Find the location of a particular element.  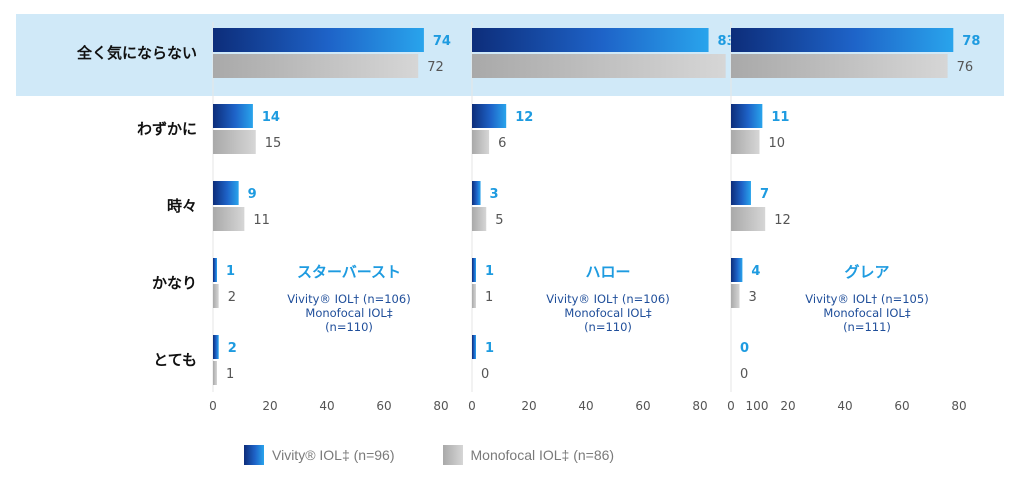

legend-swatch-vivity is located at coordinates (254, 455).